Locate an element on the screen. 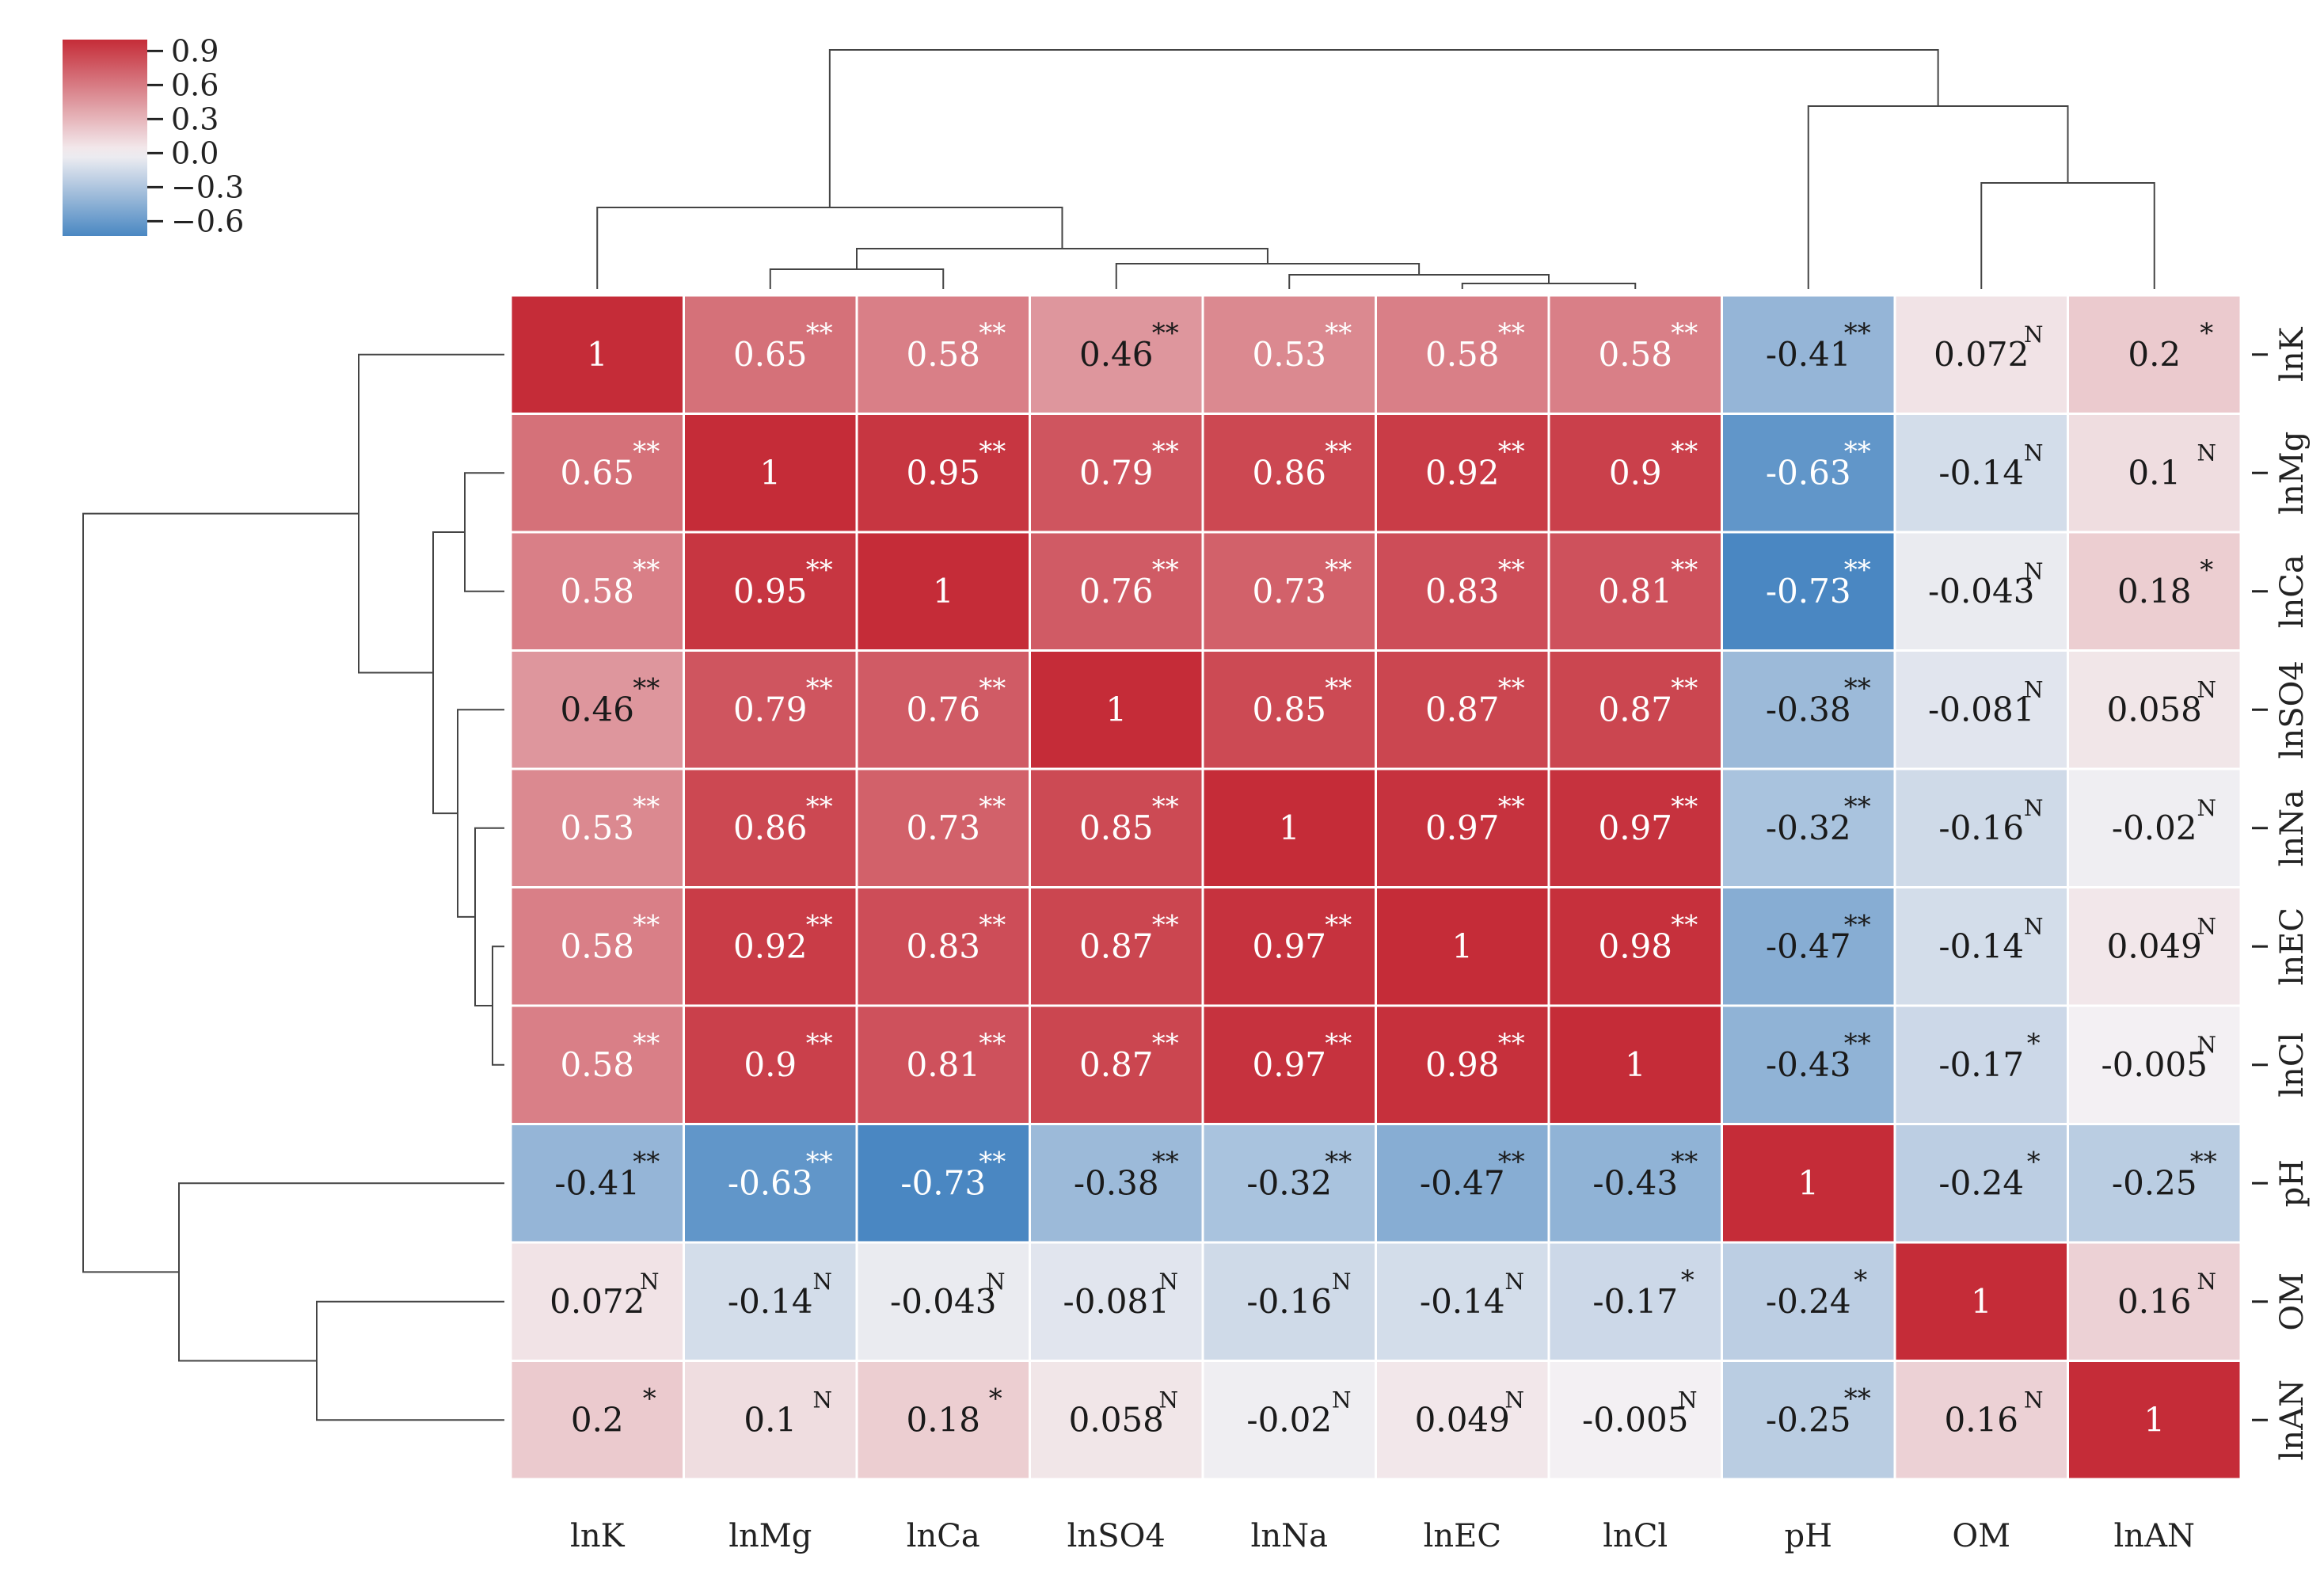 Image resolution: width=2324 pixels, height=1575 pixels. cell-value-label: -0.32 is located at coordinates (1289, 1182).